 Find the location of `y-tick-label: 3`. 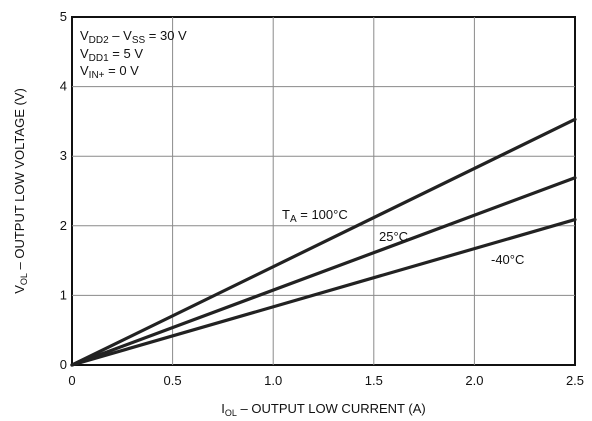

y-tick-label: 3 is located at coordinates (63, 155).